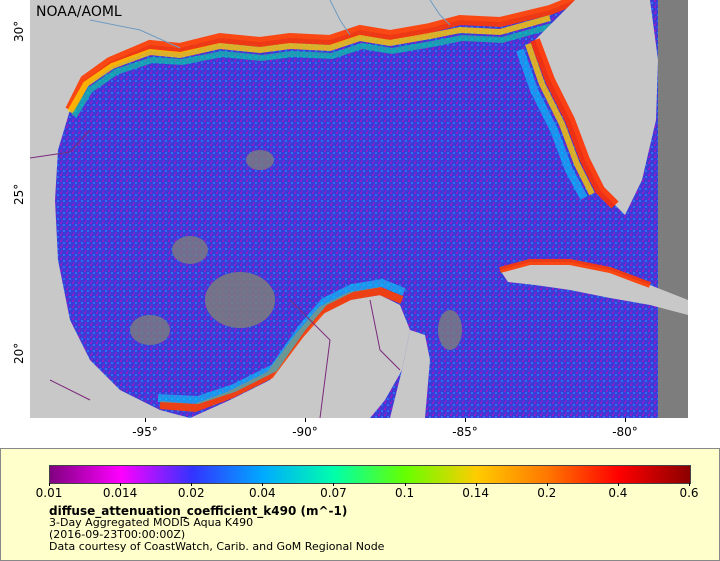 The image size is (720, 561). Describe the element at coordinates (110, 309) in the screenshot. I see `land-mexico` at that location.